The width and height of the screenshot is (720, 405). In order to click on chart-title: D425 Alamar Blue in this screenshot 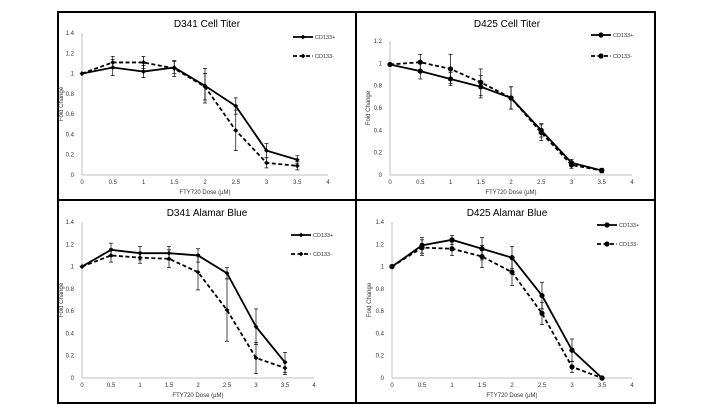, I will do `click(507, 213)`.